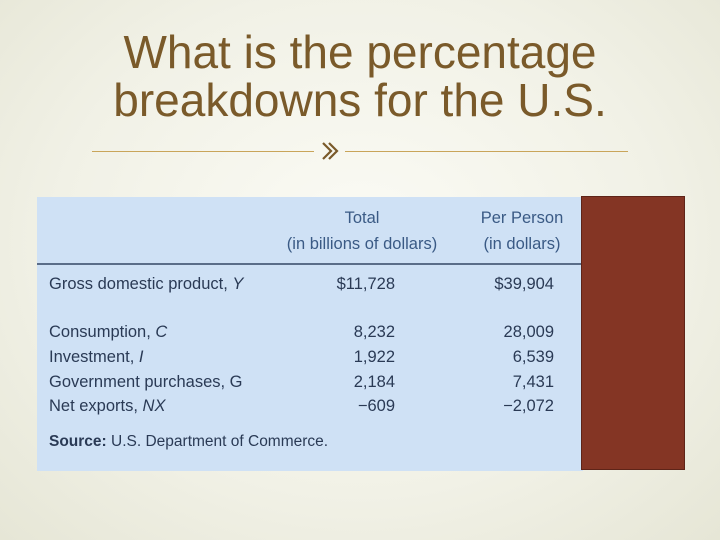 The image size is (720, 540). I want to click on row-total: 1,922, so click(374, 357).